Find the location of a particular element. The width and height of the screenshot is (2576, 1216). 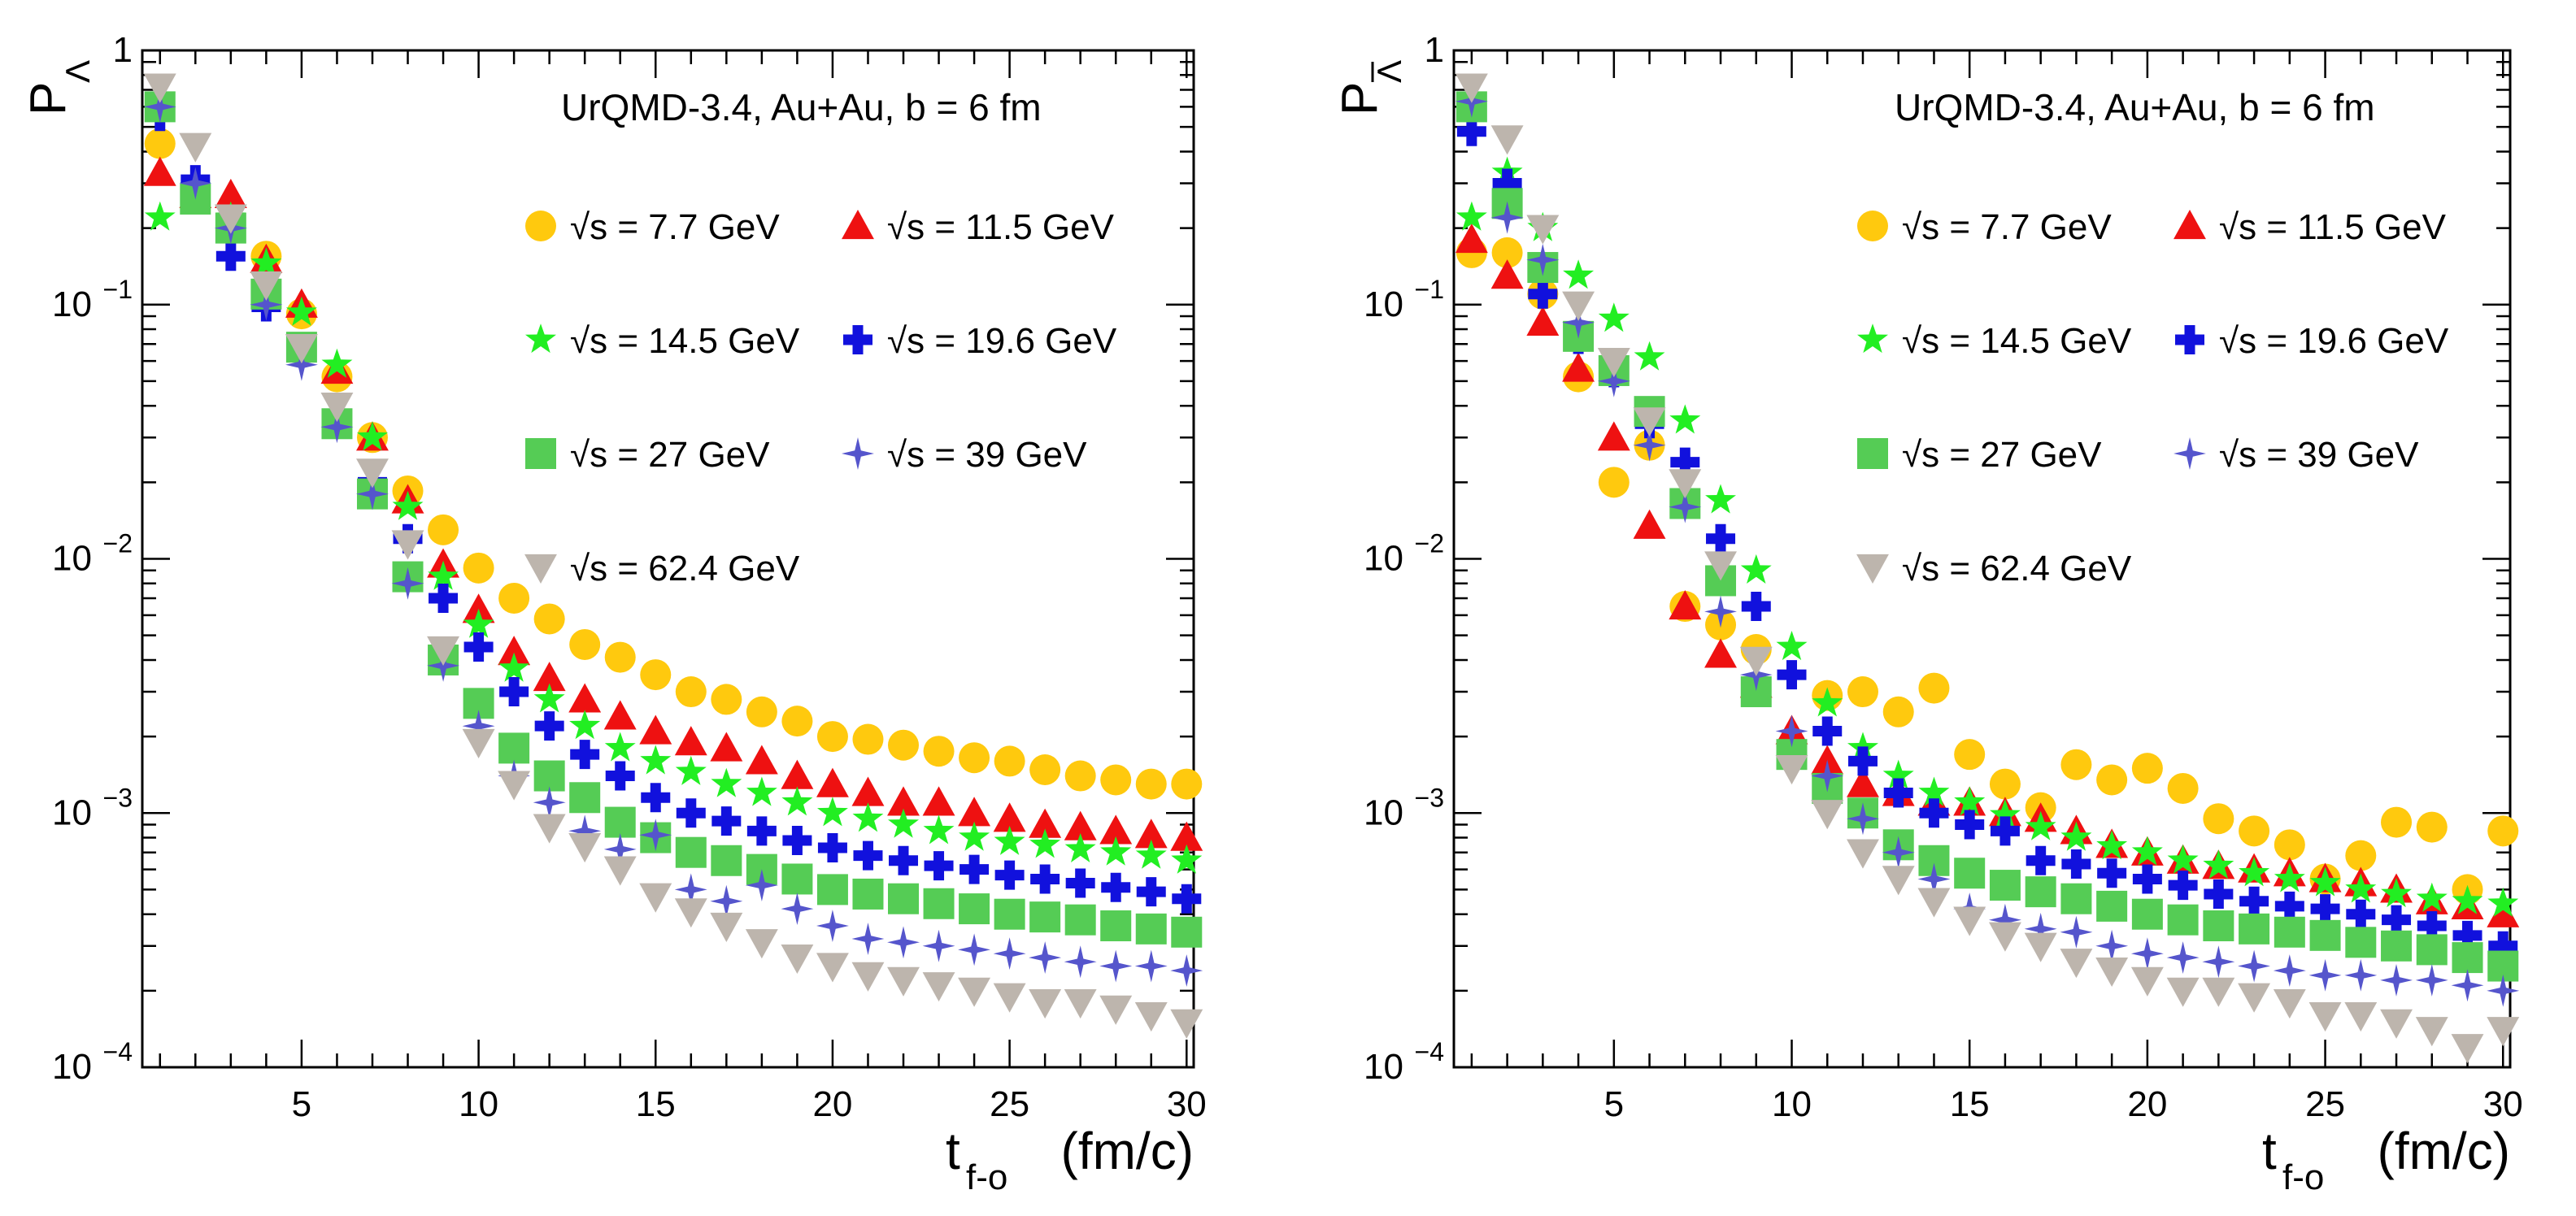

y-tick-label-exponent: −3 is located at coordinates (1430, 798).